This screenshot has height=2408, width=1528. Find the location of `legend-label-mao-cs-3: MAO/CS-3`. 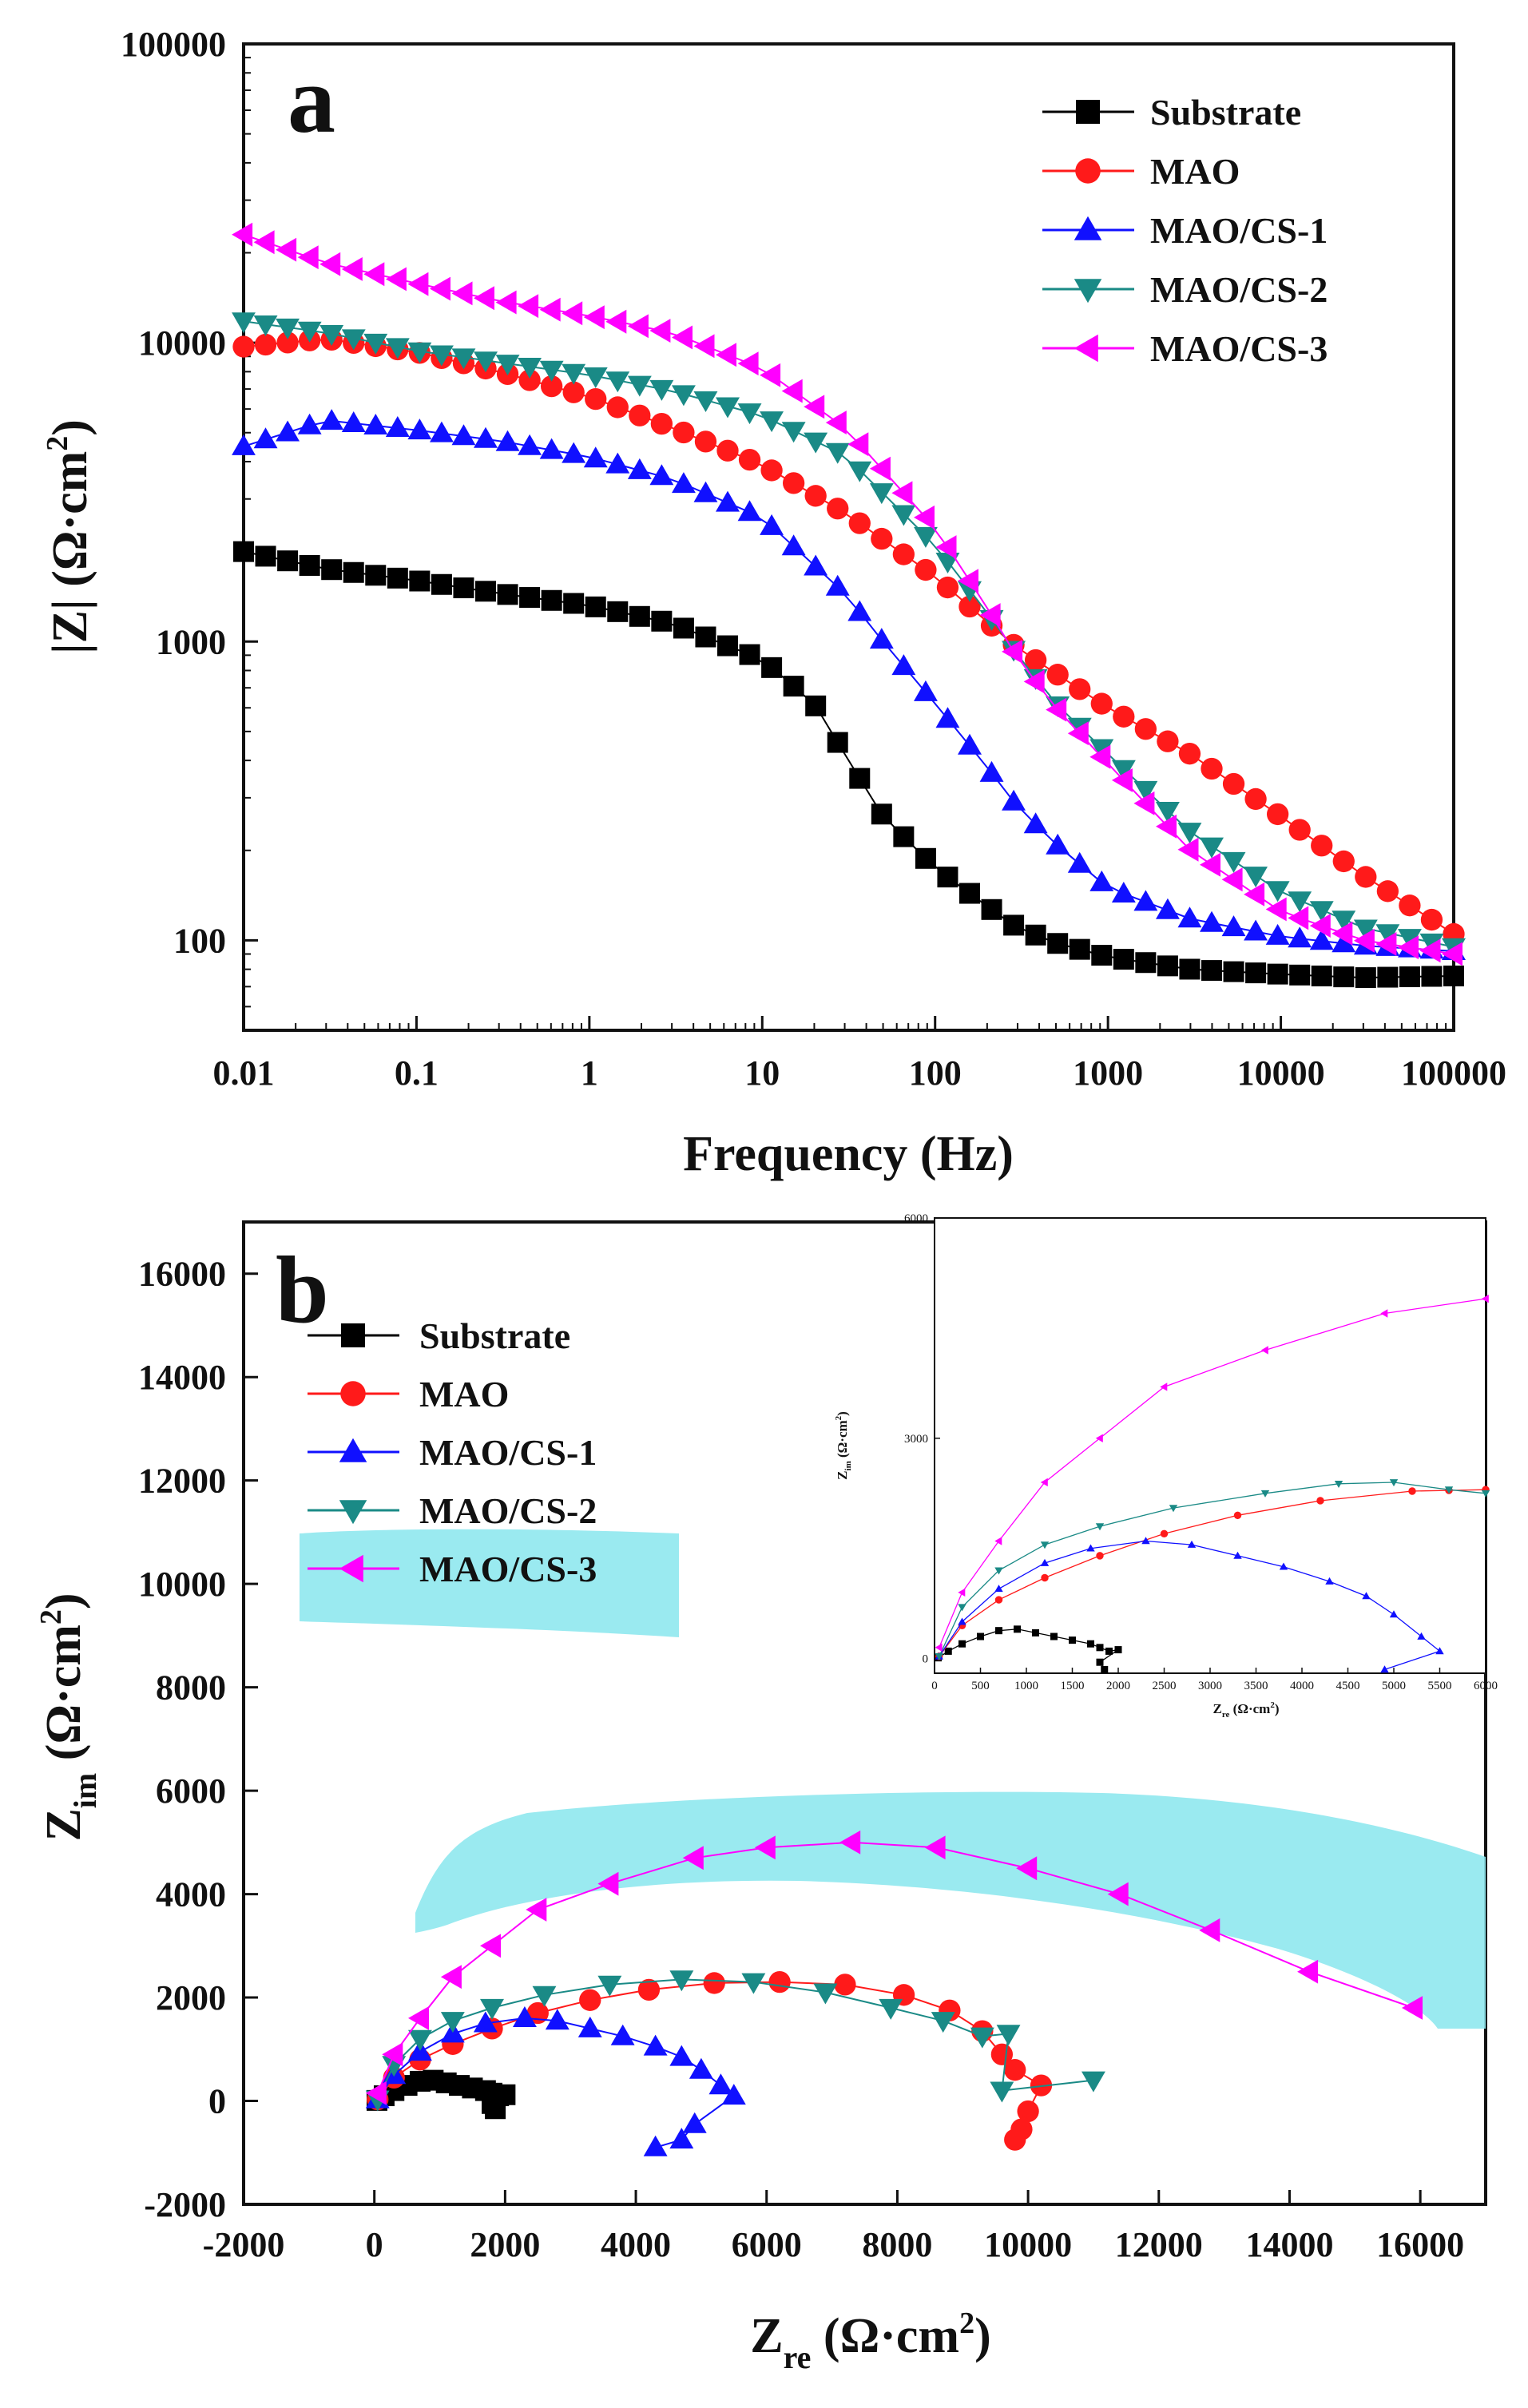

legend-label-mao-cs-3: MAO/CS-3 is located at coordinates (1239, 348).